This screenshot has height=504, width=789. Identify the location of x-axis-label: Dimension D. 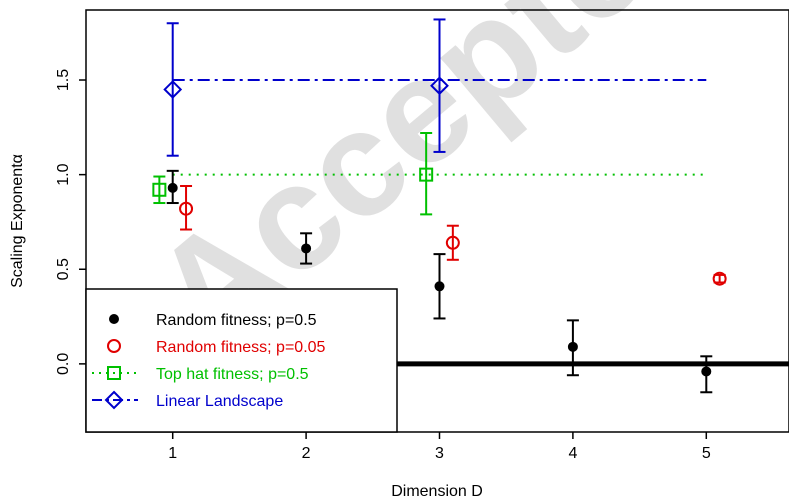
(437, 491).